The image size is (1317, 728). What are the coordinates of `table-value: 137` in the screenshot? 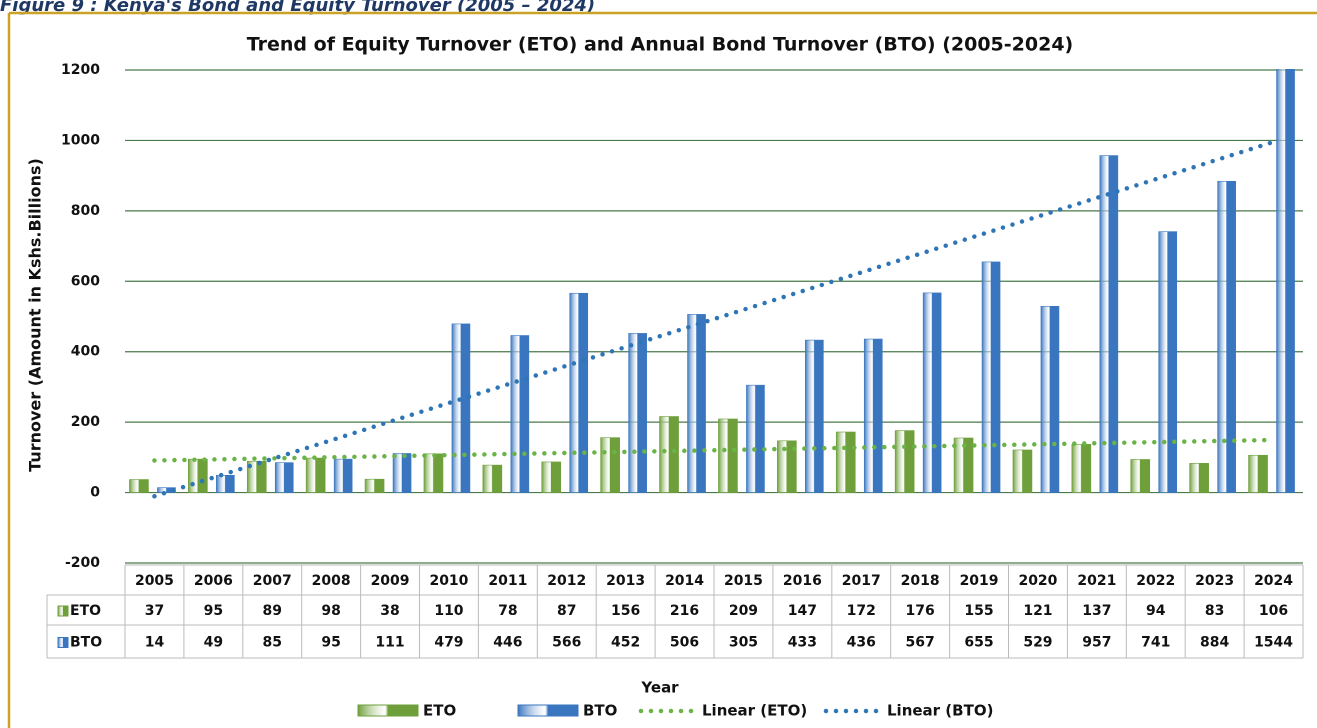 It's located at (1096, 611).